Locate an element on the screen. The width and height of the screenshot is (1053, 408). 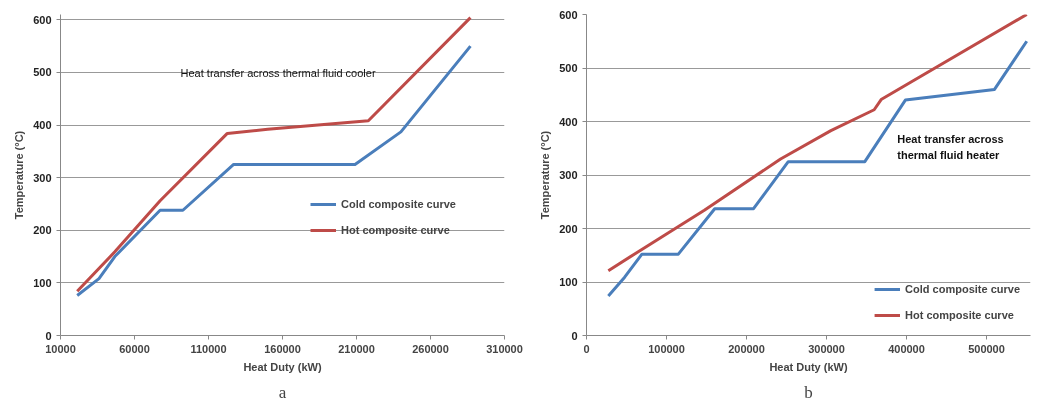
x-tick-label: 260000 is located at coordinates (430, 348).